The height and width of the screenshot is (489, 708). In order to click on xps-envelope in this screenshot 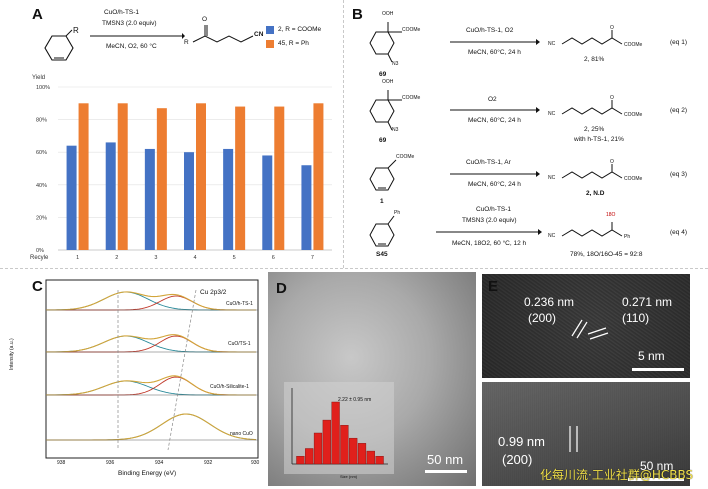, I will do `click(151, 427)`.